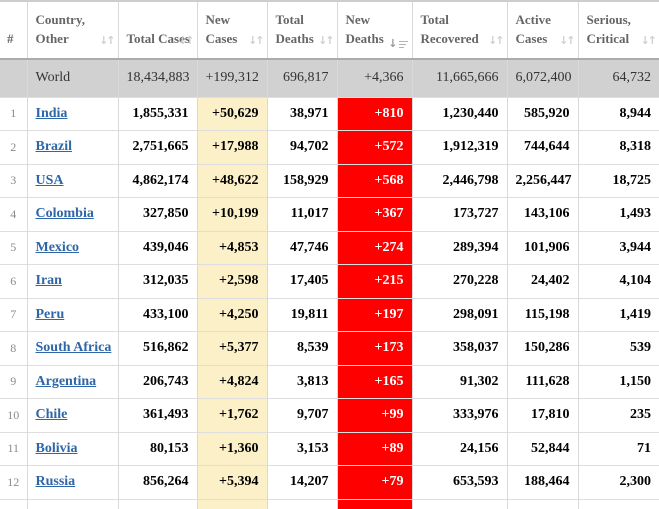 This screenshot has height=509, width=659. What do you see at coordinates (49, 180) in the screenshot?
I see `country-link: USA` at bounding box center [49, 180].